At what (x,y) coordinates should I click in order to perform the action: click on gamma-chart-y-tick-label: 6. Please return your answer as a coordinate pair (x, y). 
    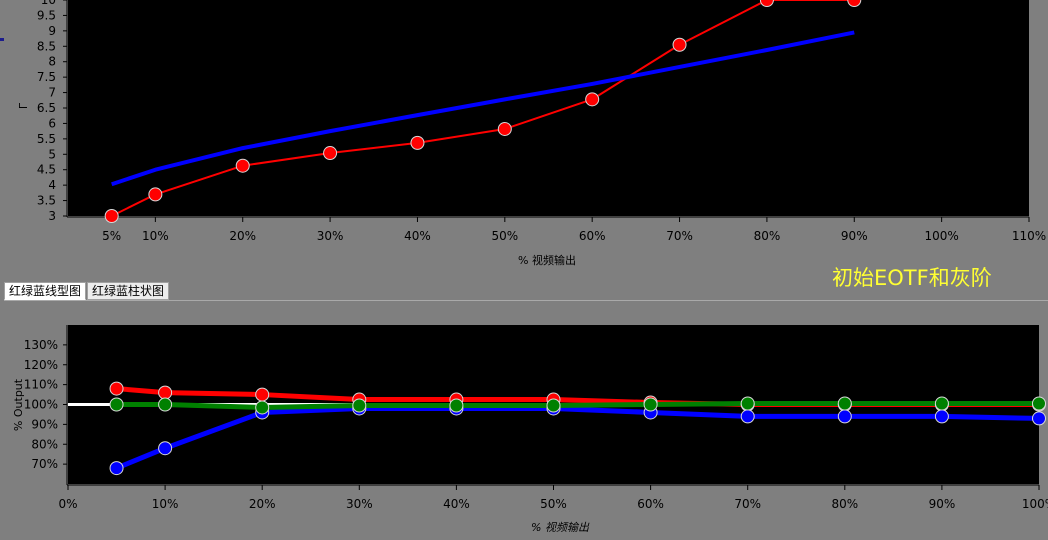
    Looking at the image, I should click on (52, 123).